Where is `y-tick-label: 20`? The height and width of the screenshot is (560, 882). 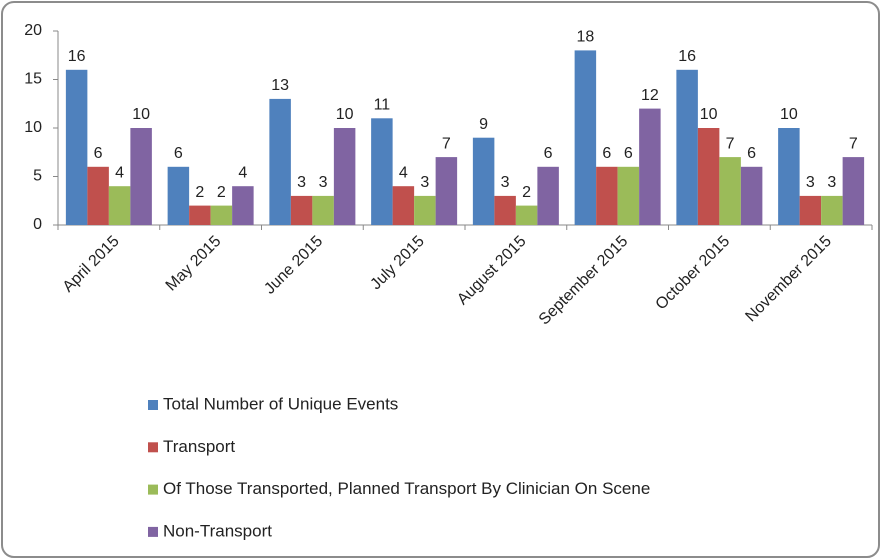 y-tick-label: 20 is located at coordinates (33, 30).